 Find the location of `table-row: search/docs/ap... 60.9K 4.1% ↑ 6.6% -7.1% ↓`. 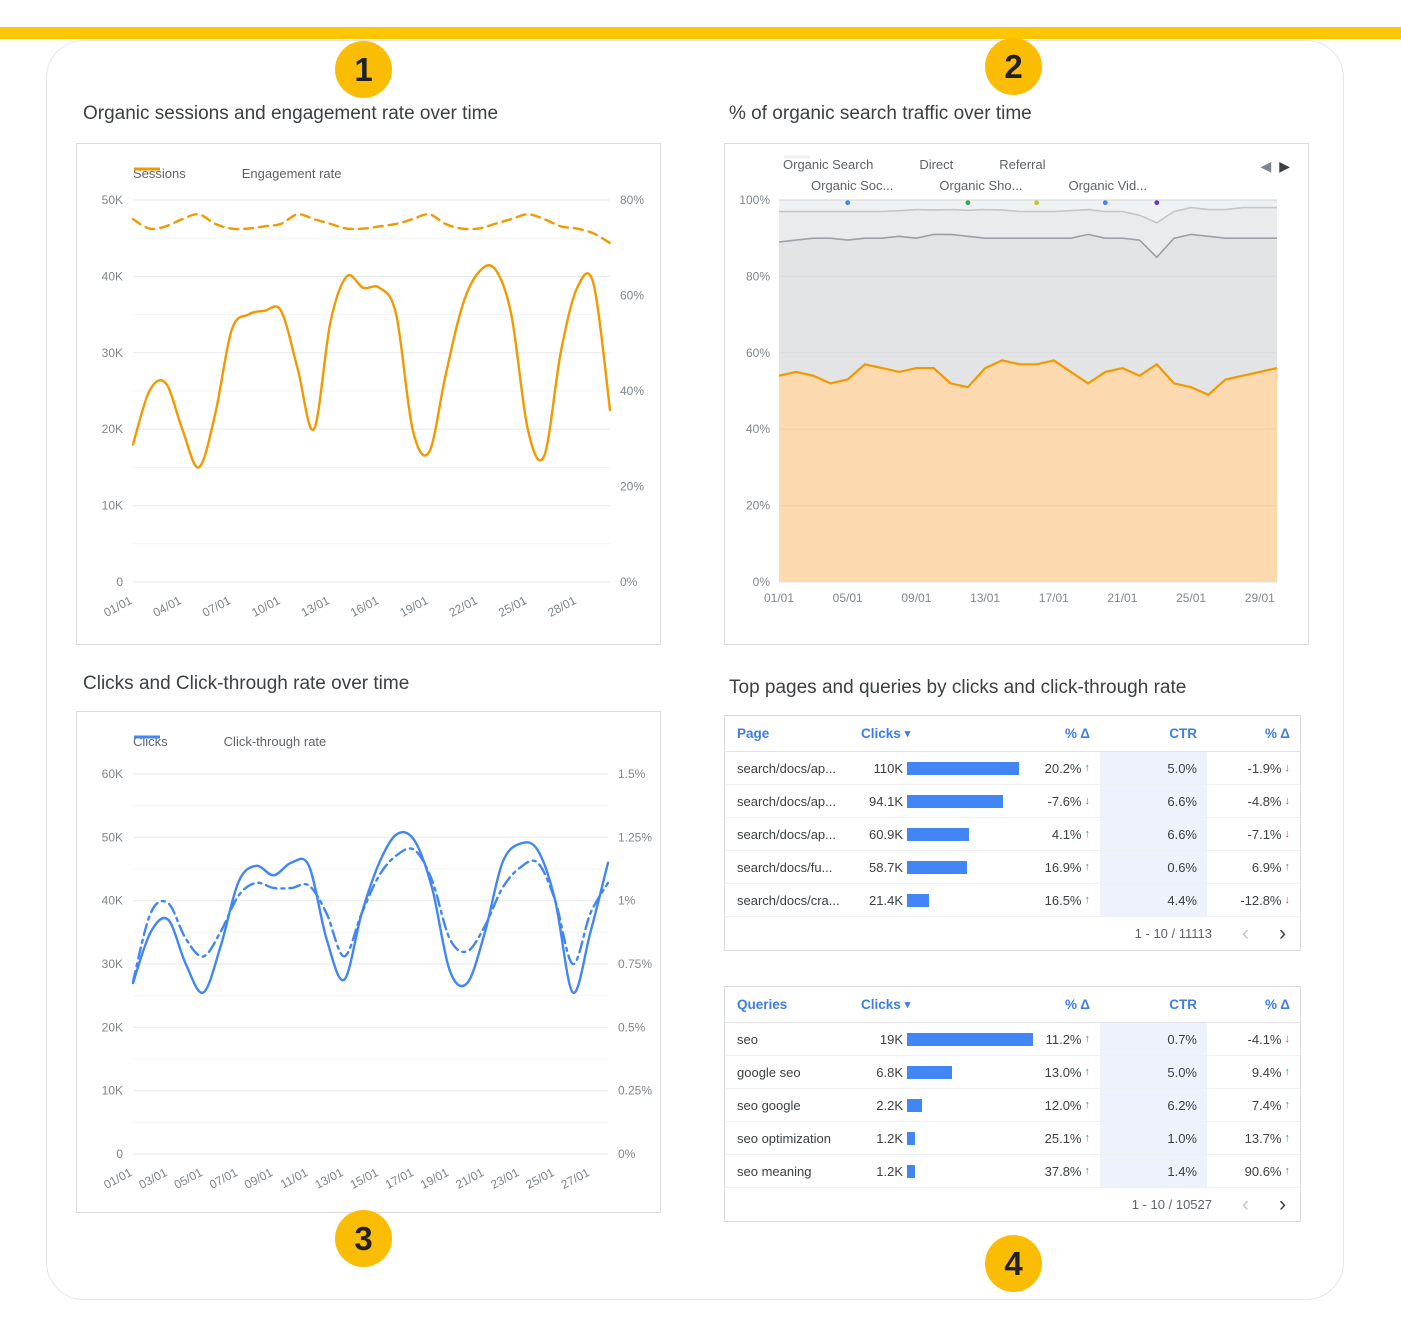

table-row: search/docs/ap... 60.9K 4.1% ↑ 6.6% -7.1% ↓ is located at coordinates (1012, 834).